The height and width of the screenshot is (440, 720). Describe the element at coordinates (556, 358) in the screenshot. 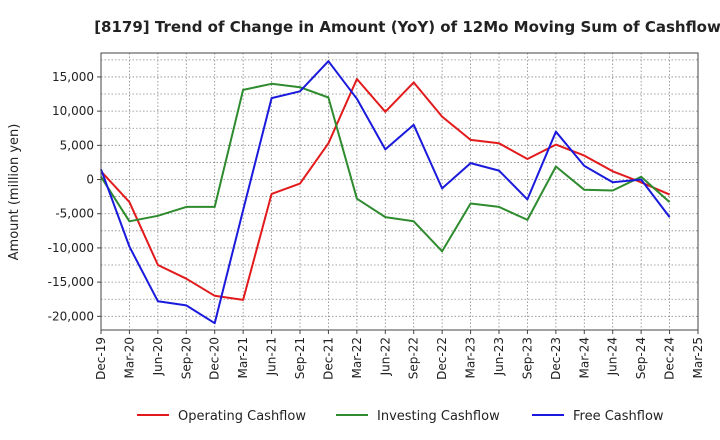

I see `x-tick-label: Dec-23` at that location.